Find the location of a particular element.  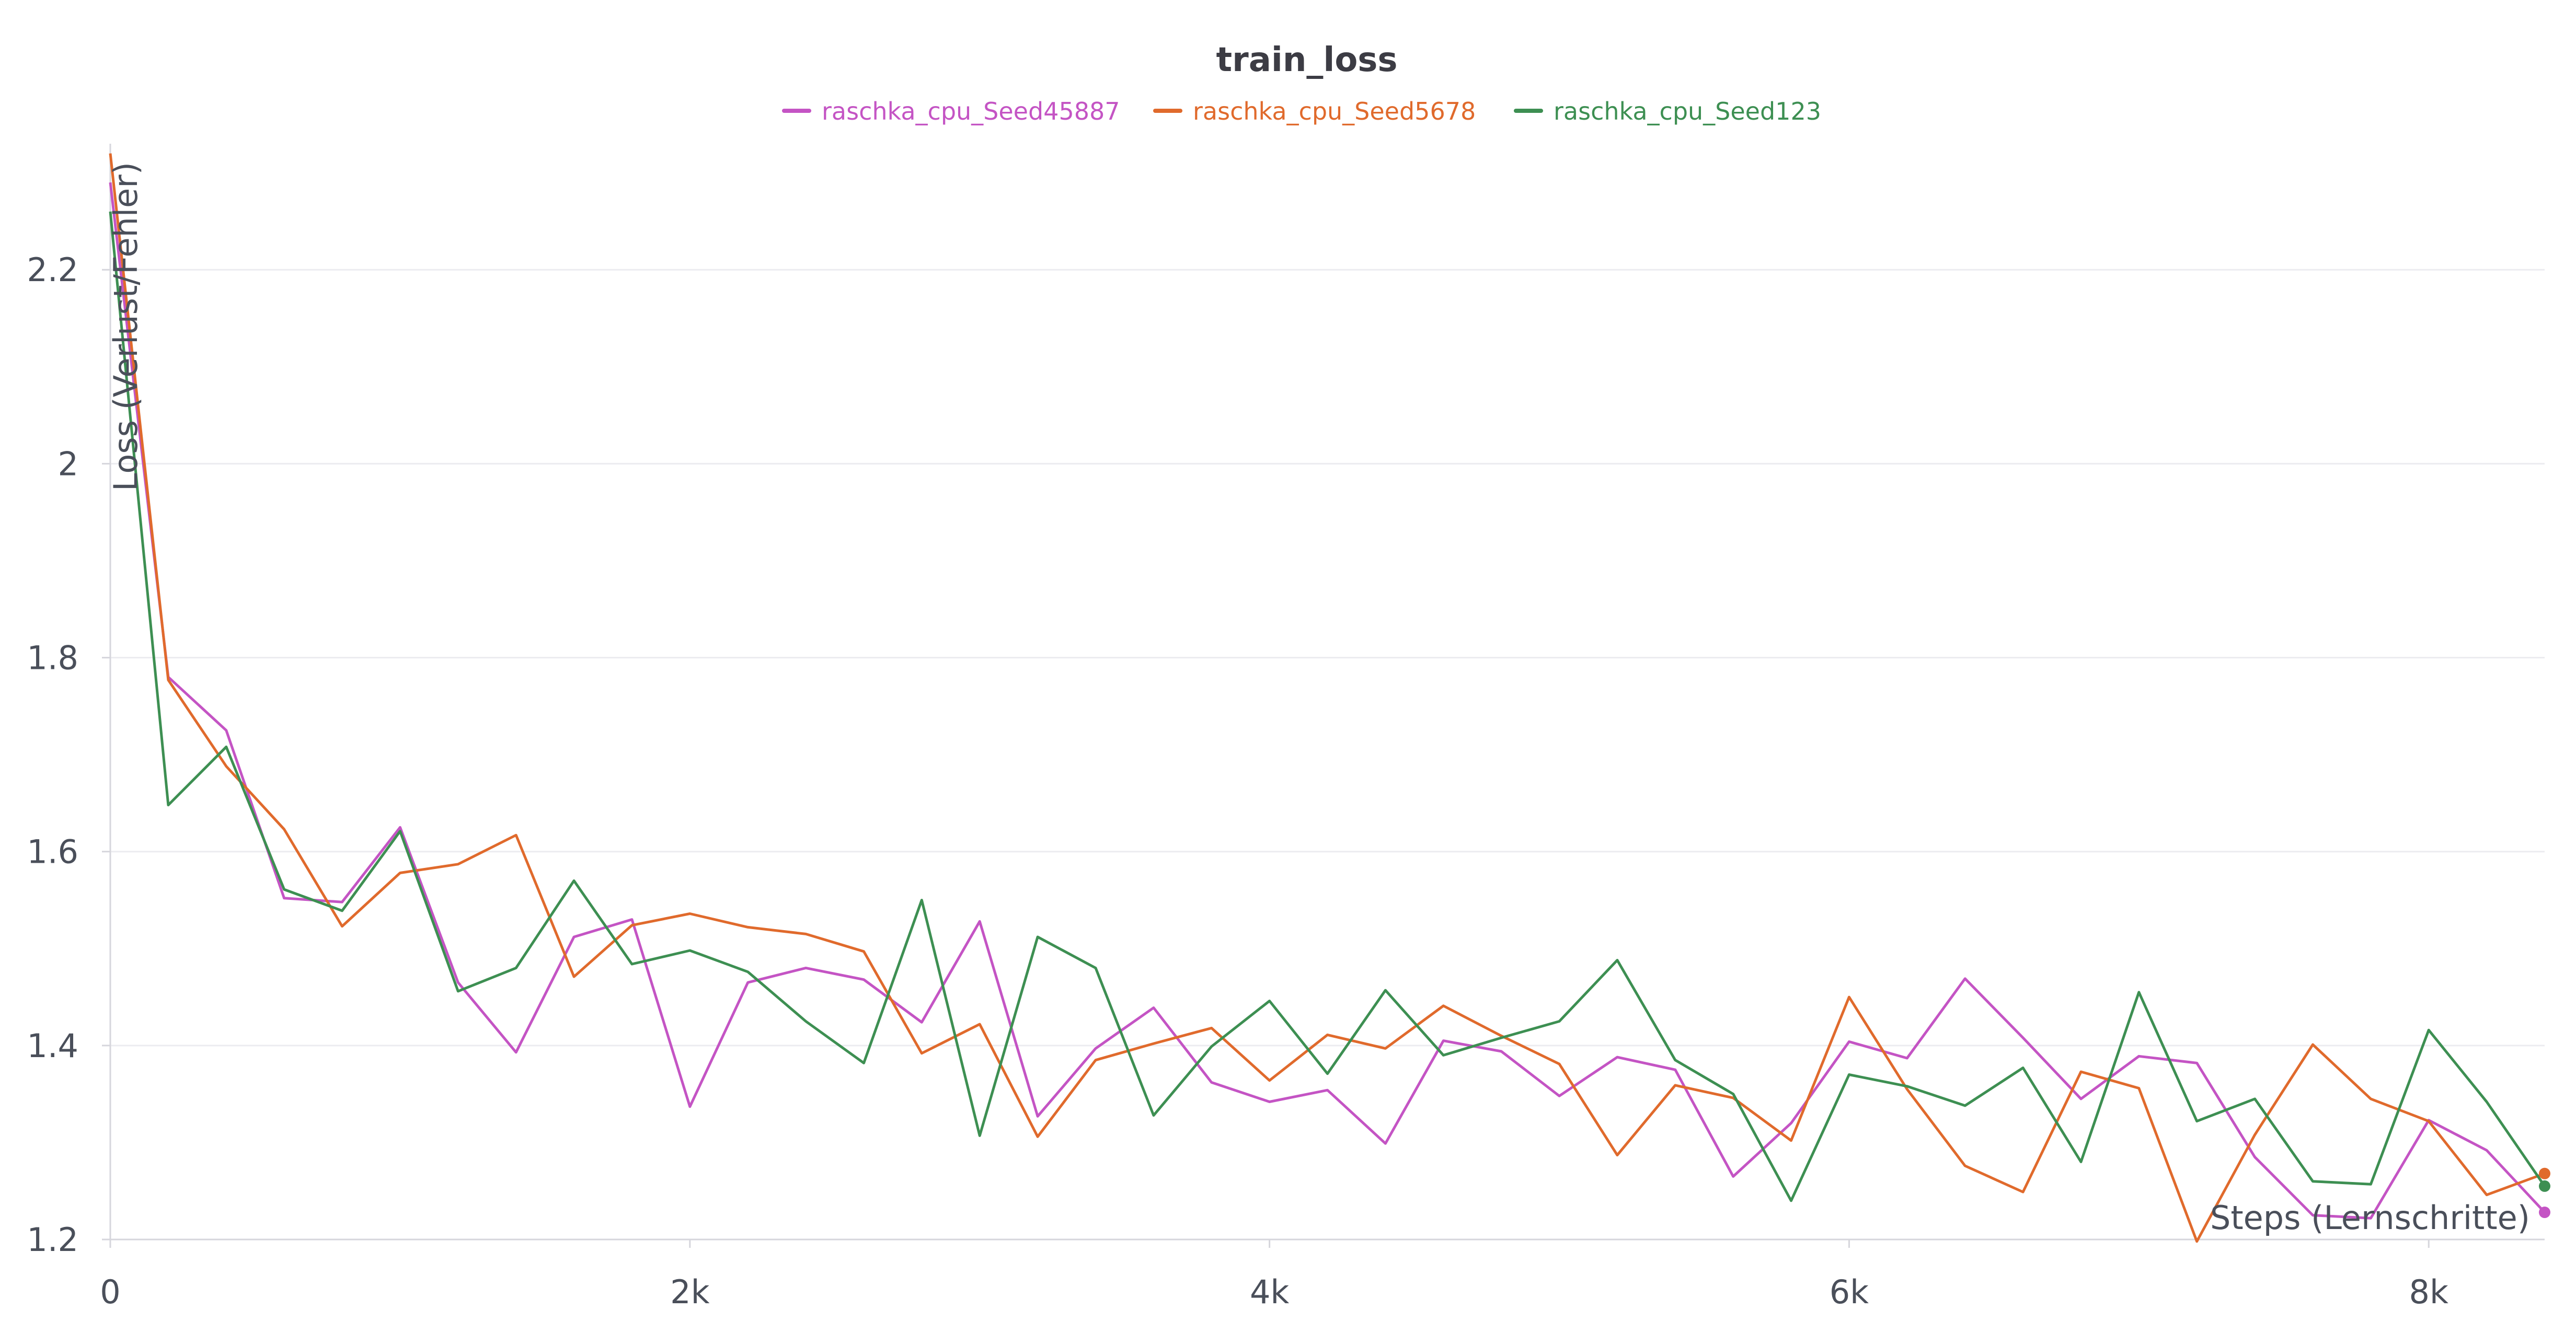

y-tick-label: 1.6 is located at coordinates (52, 852).